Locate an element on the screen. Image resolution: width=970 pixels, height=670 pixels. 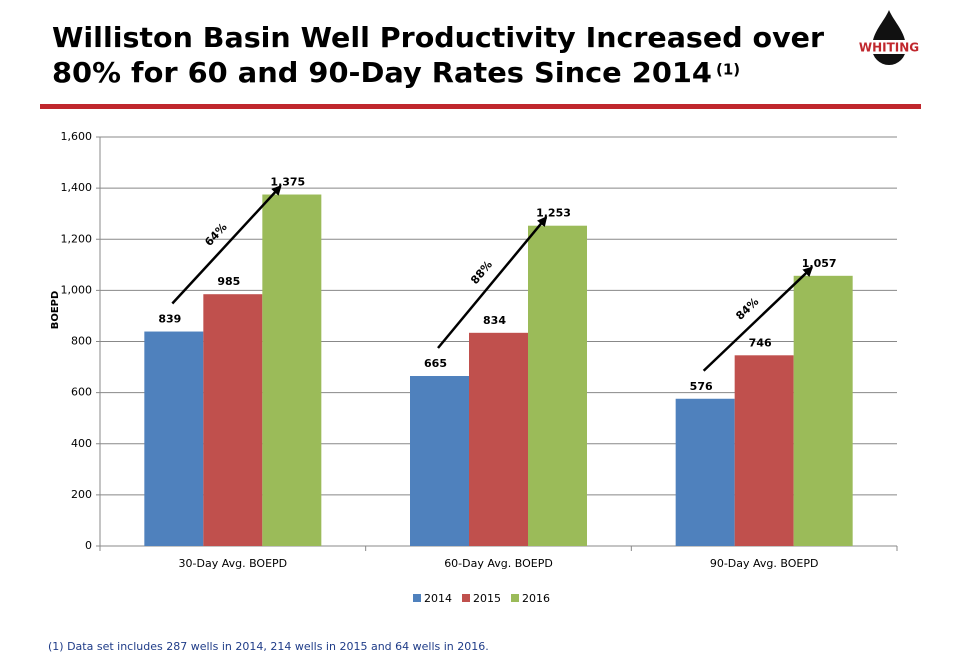
value-label: 1,375 is located at coordinates (287, 182).